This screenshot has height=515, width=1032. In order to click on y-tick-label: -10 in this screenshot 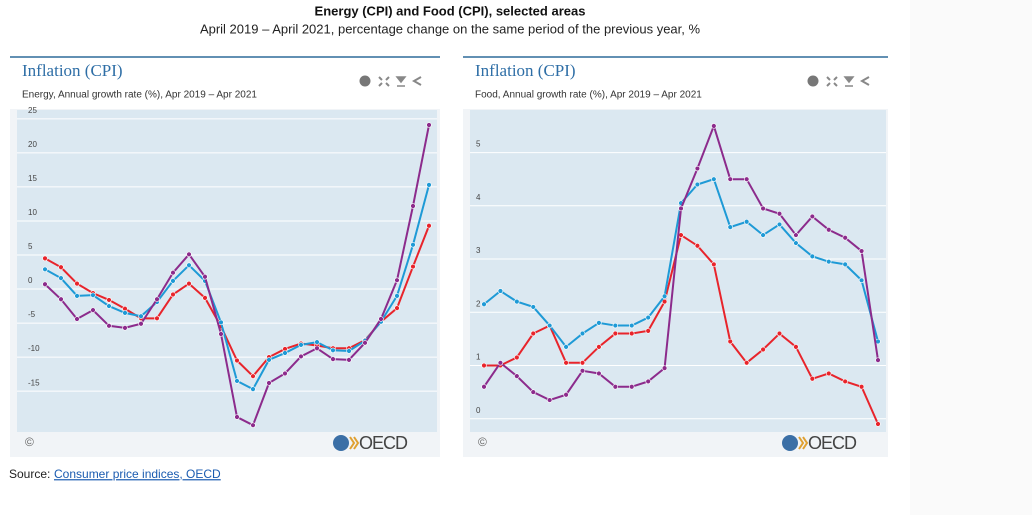, I will do `click(34, 348)`.